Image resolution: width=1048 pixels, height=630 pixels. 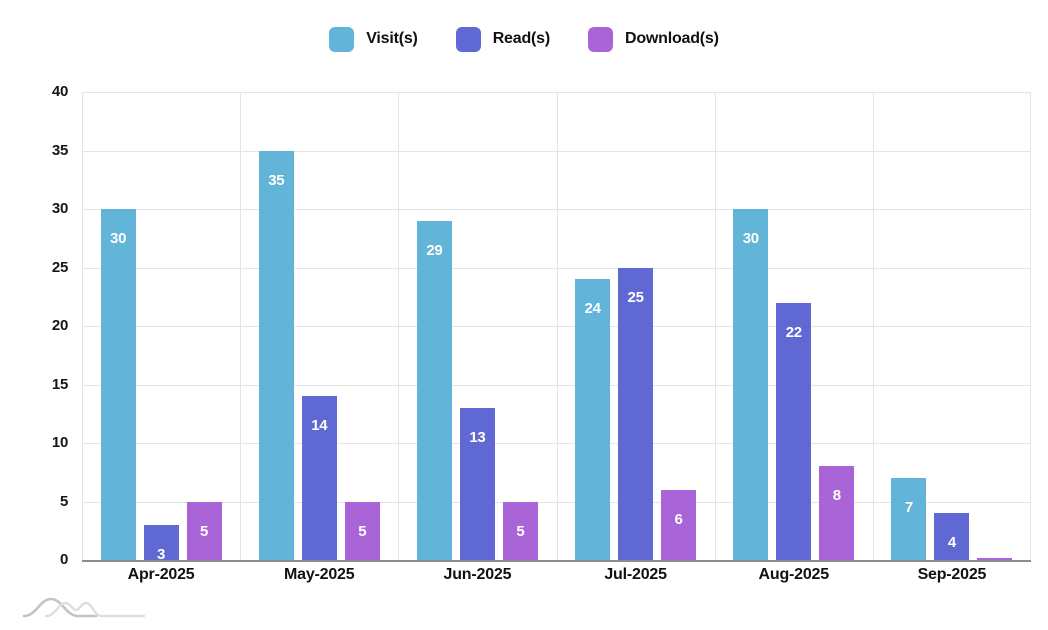 I want to click on bar-value-label: 7, so click(x=908, y=508).